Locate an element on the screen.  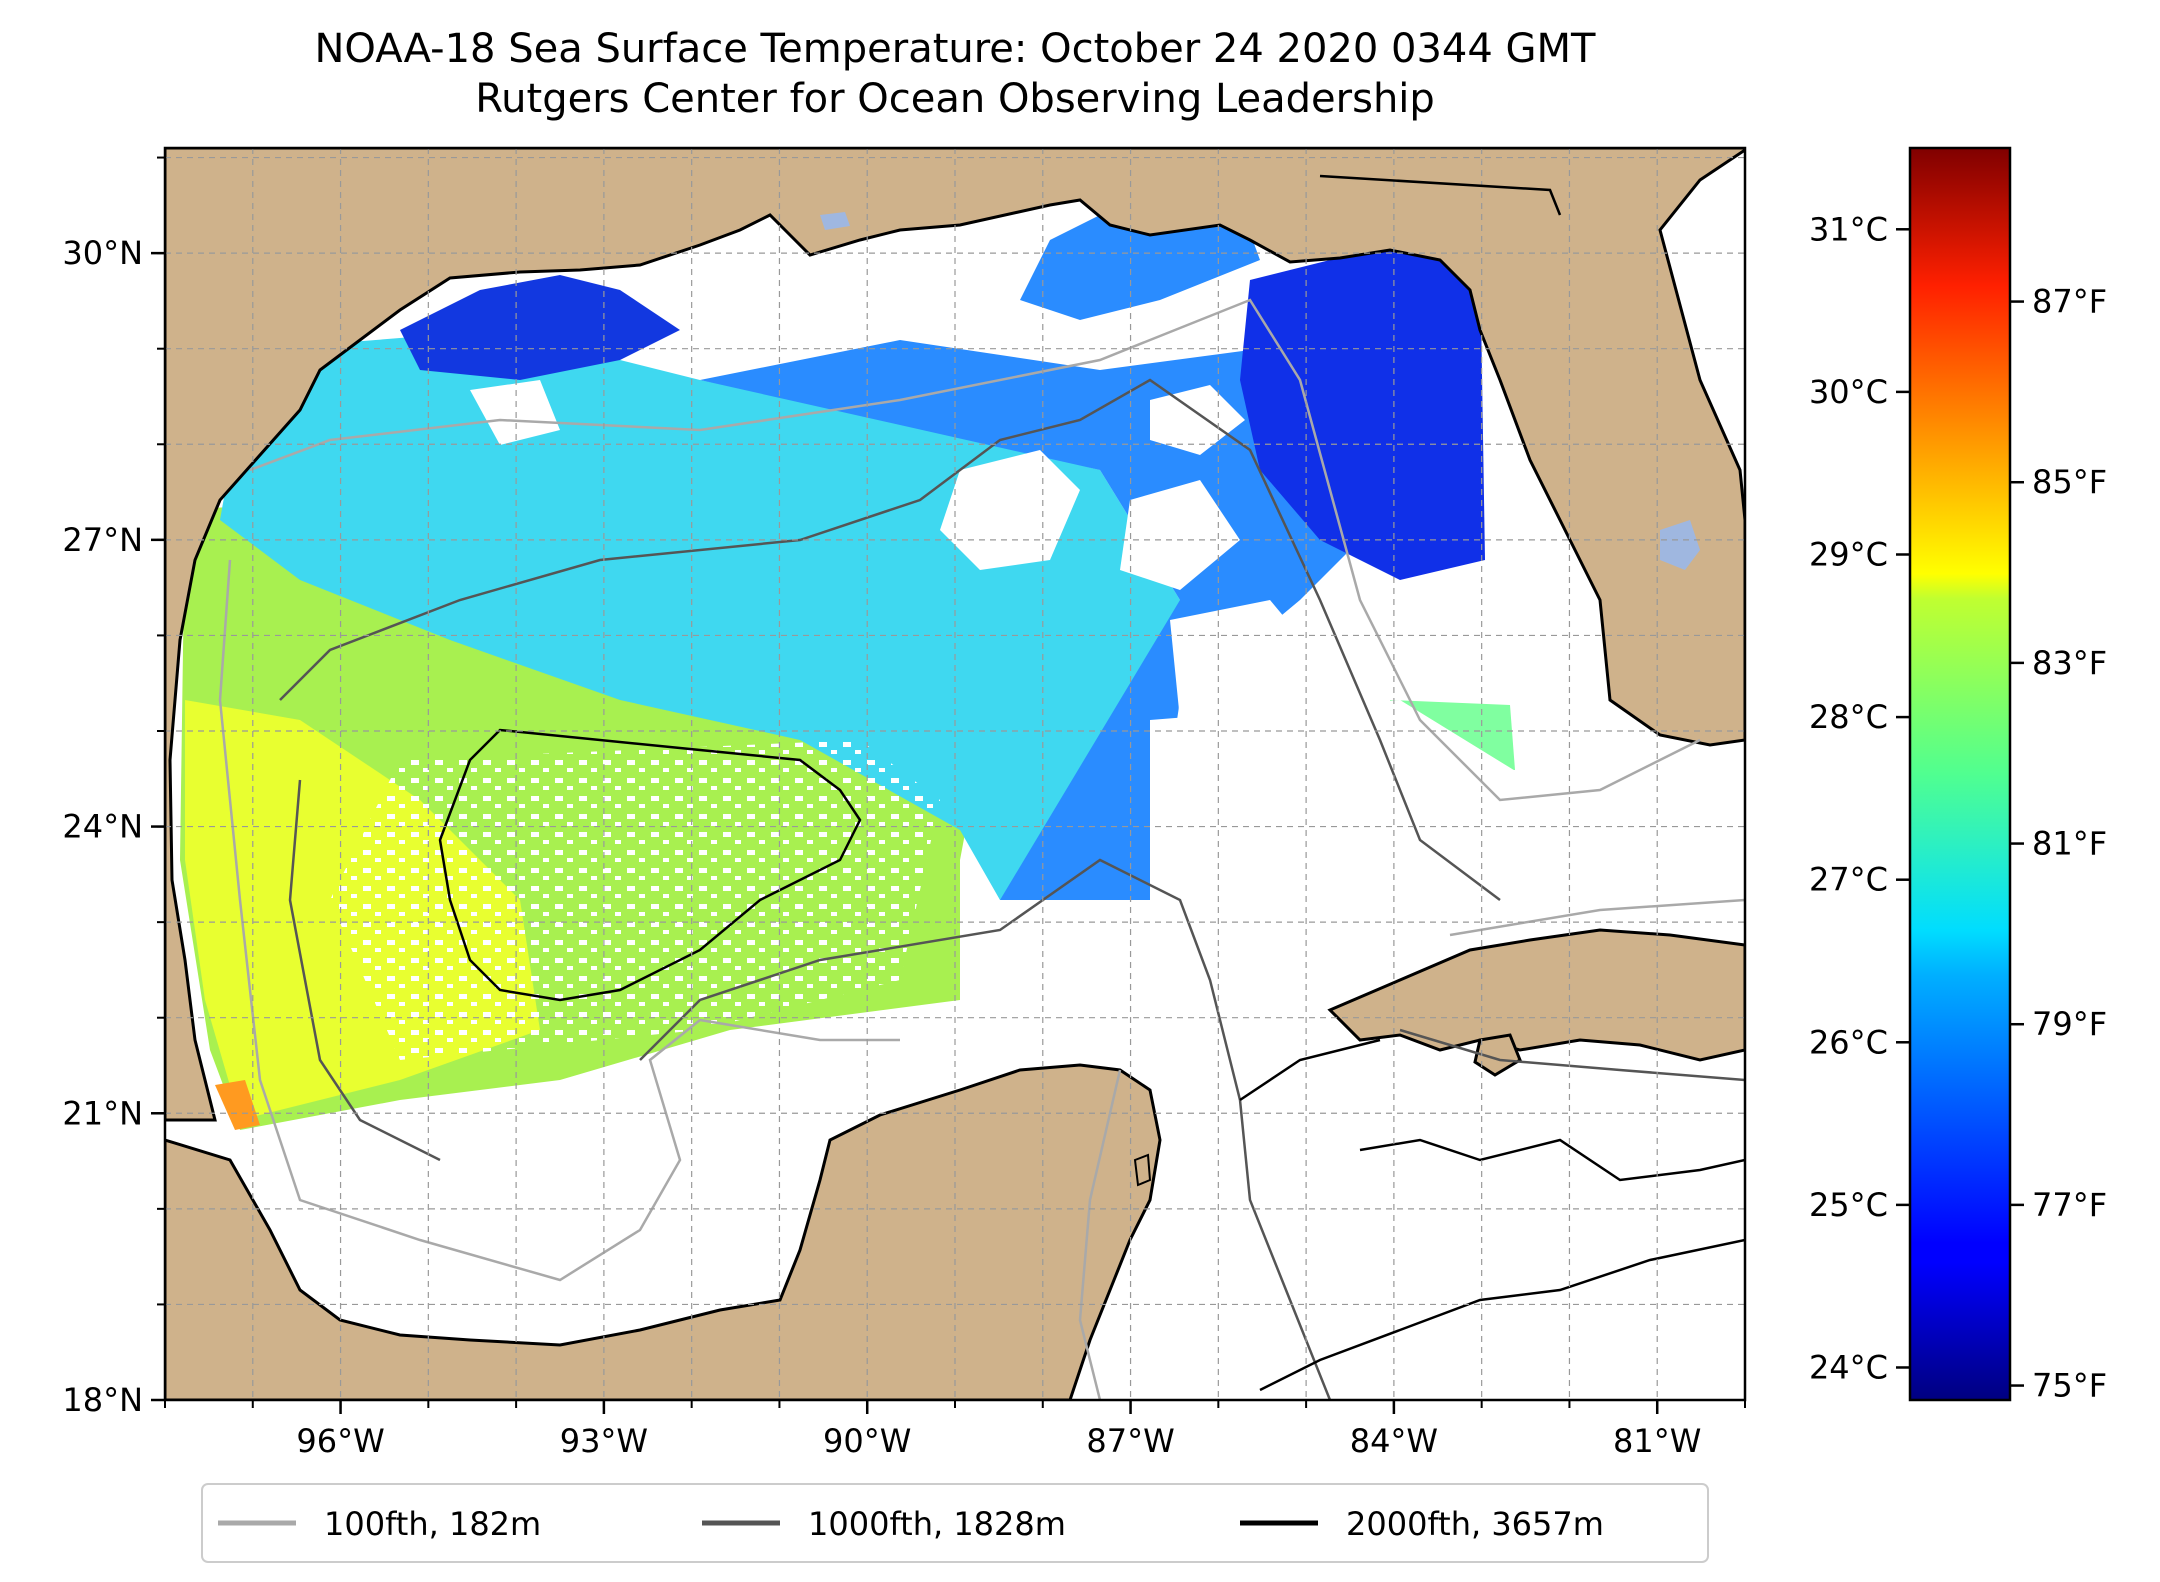
lon-tick-label: 87°W is located at coordinates (1130, 1441).